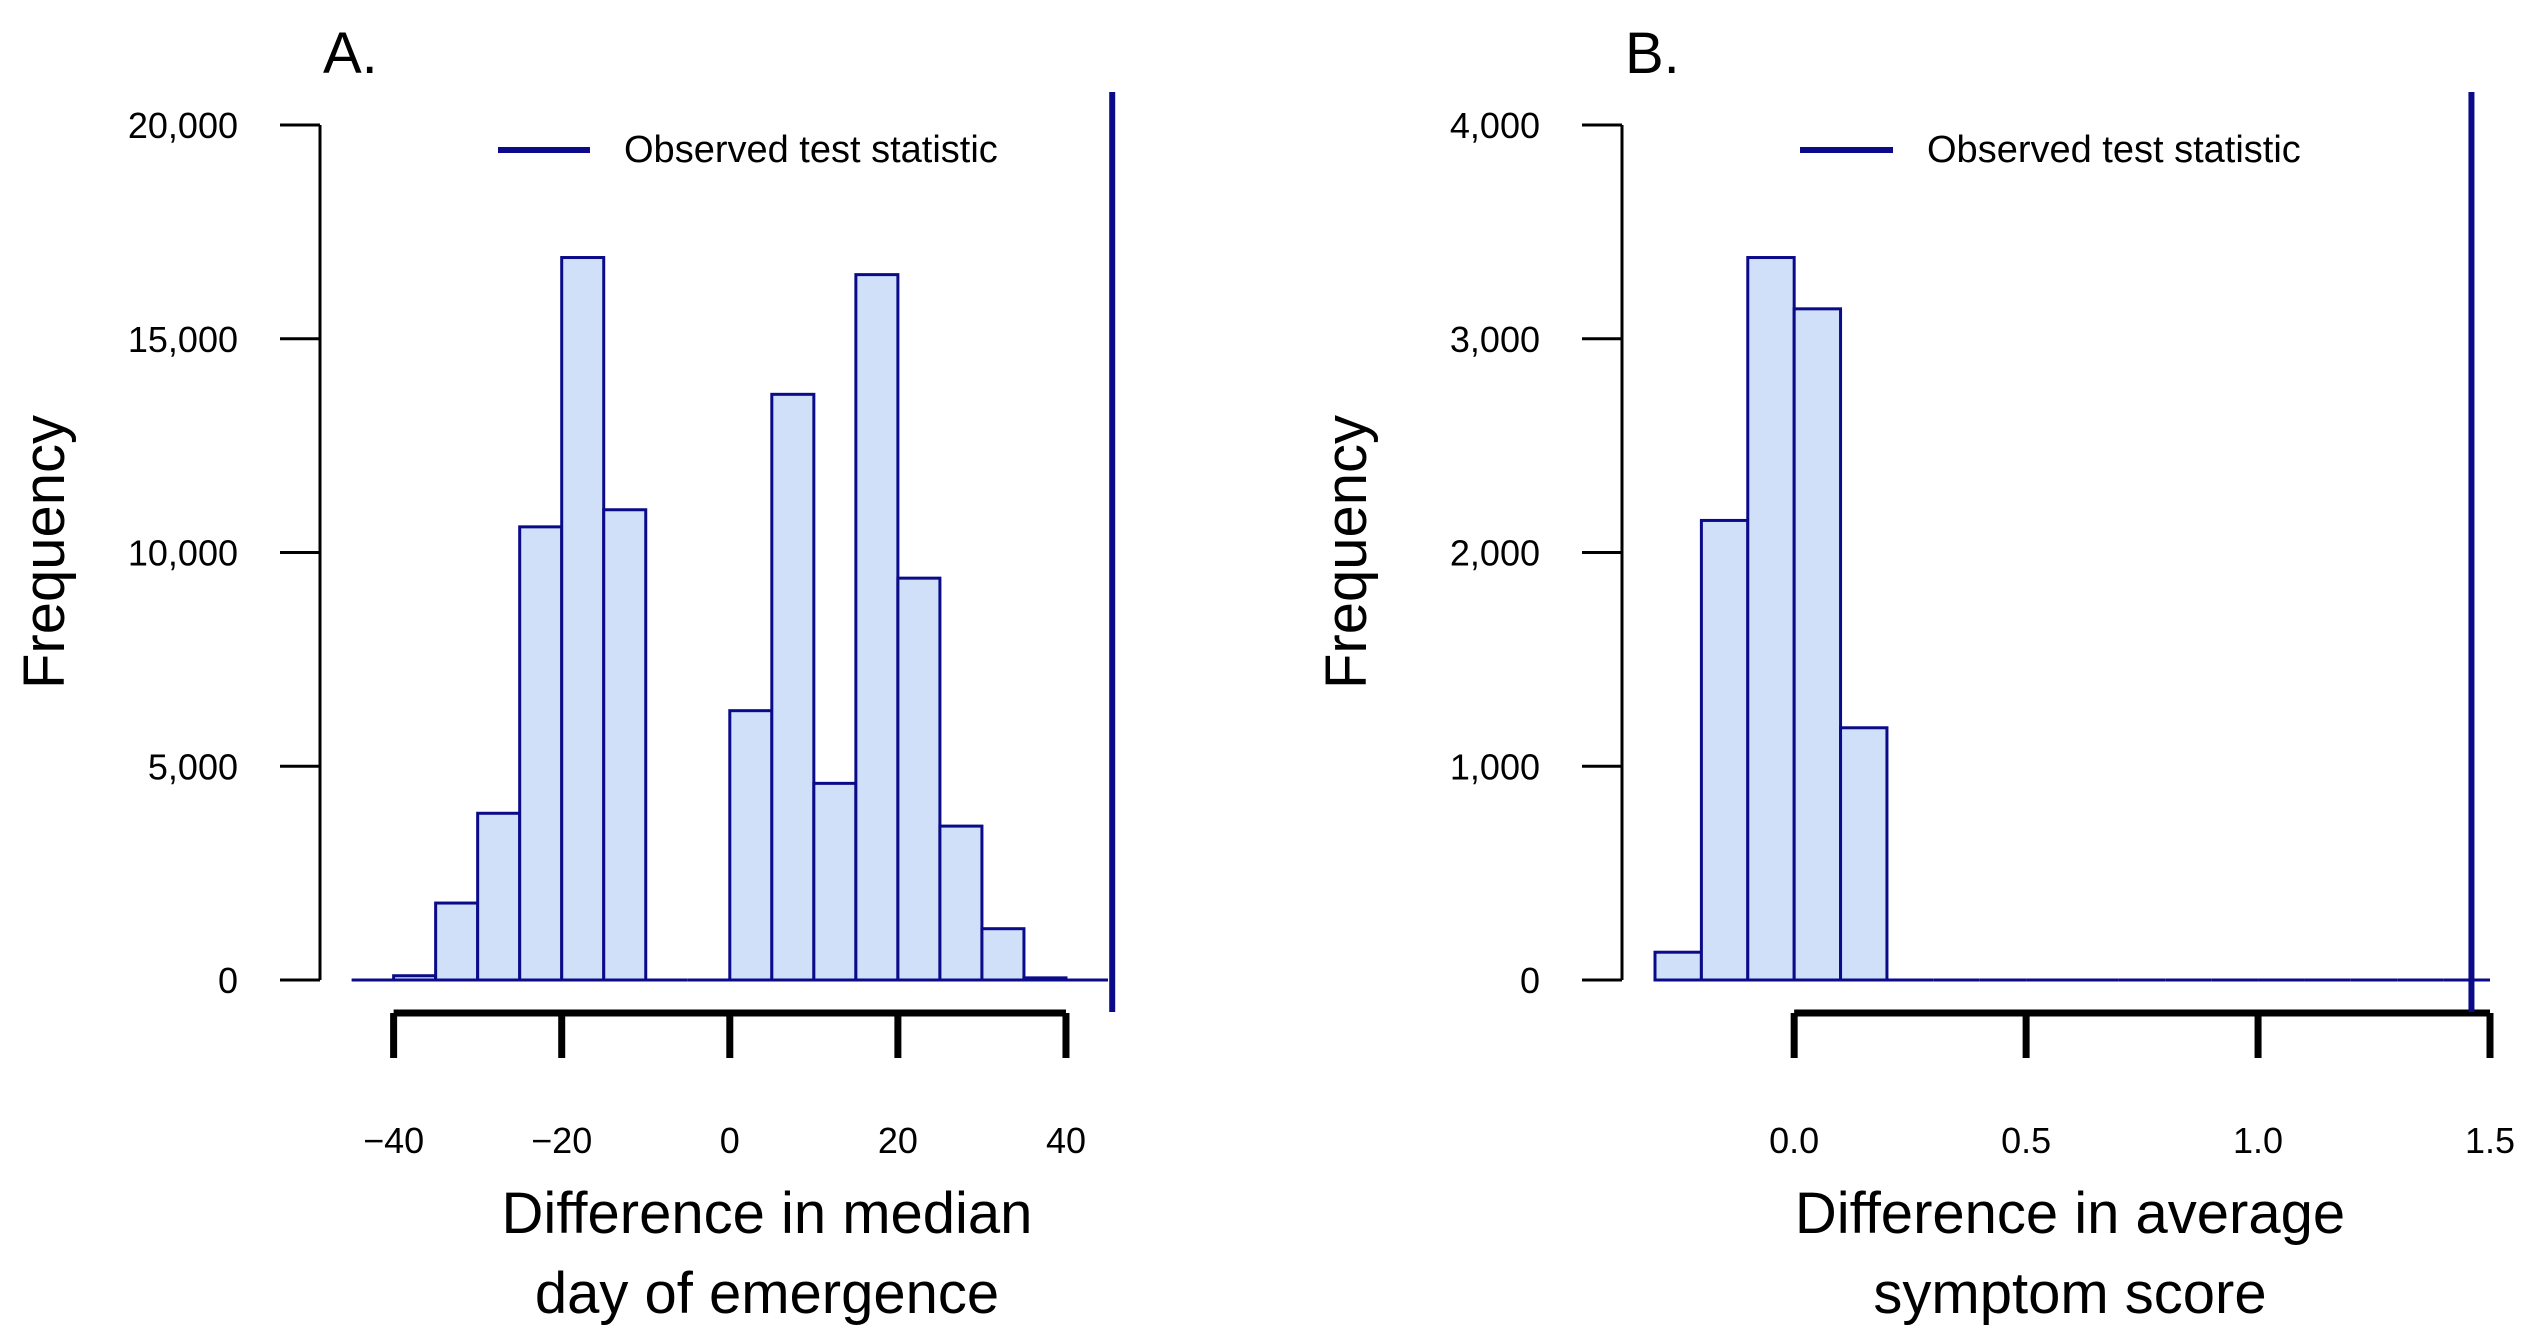 This screenshot has height=1342, width=2535. I want to click on x-tick-label: 1.0, so click(2258, 1140).